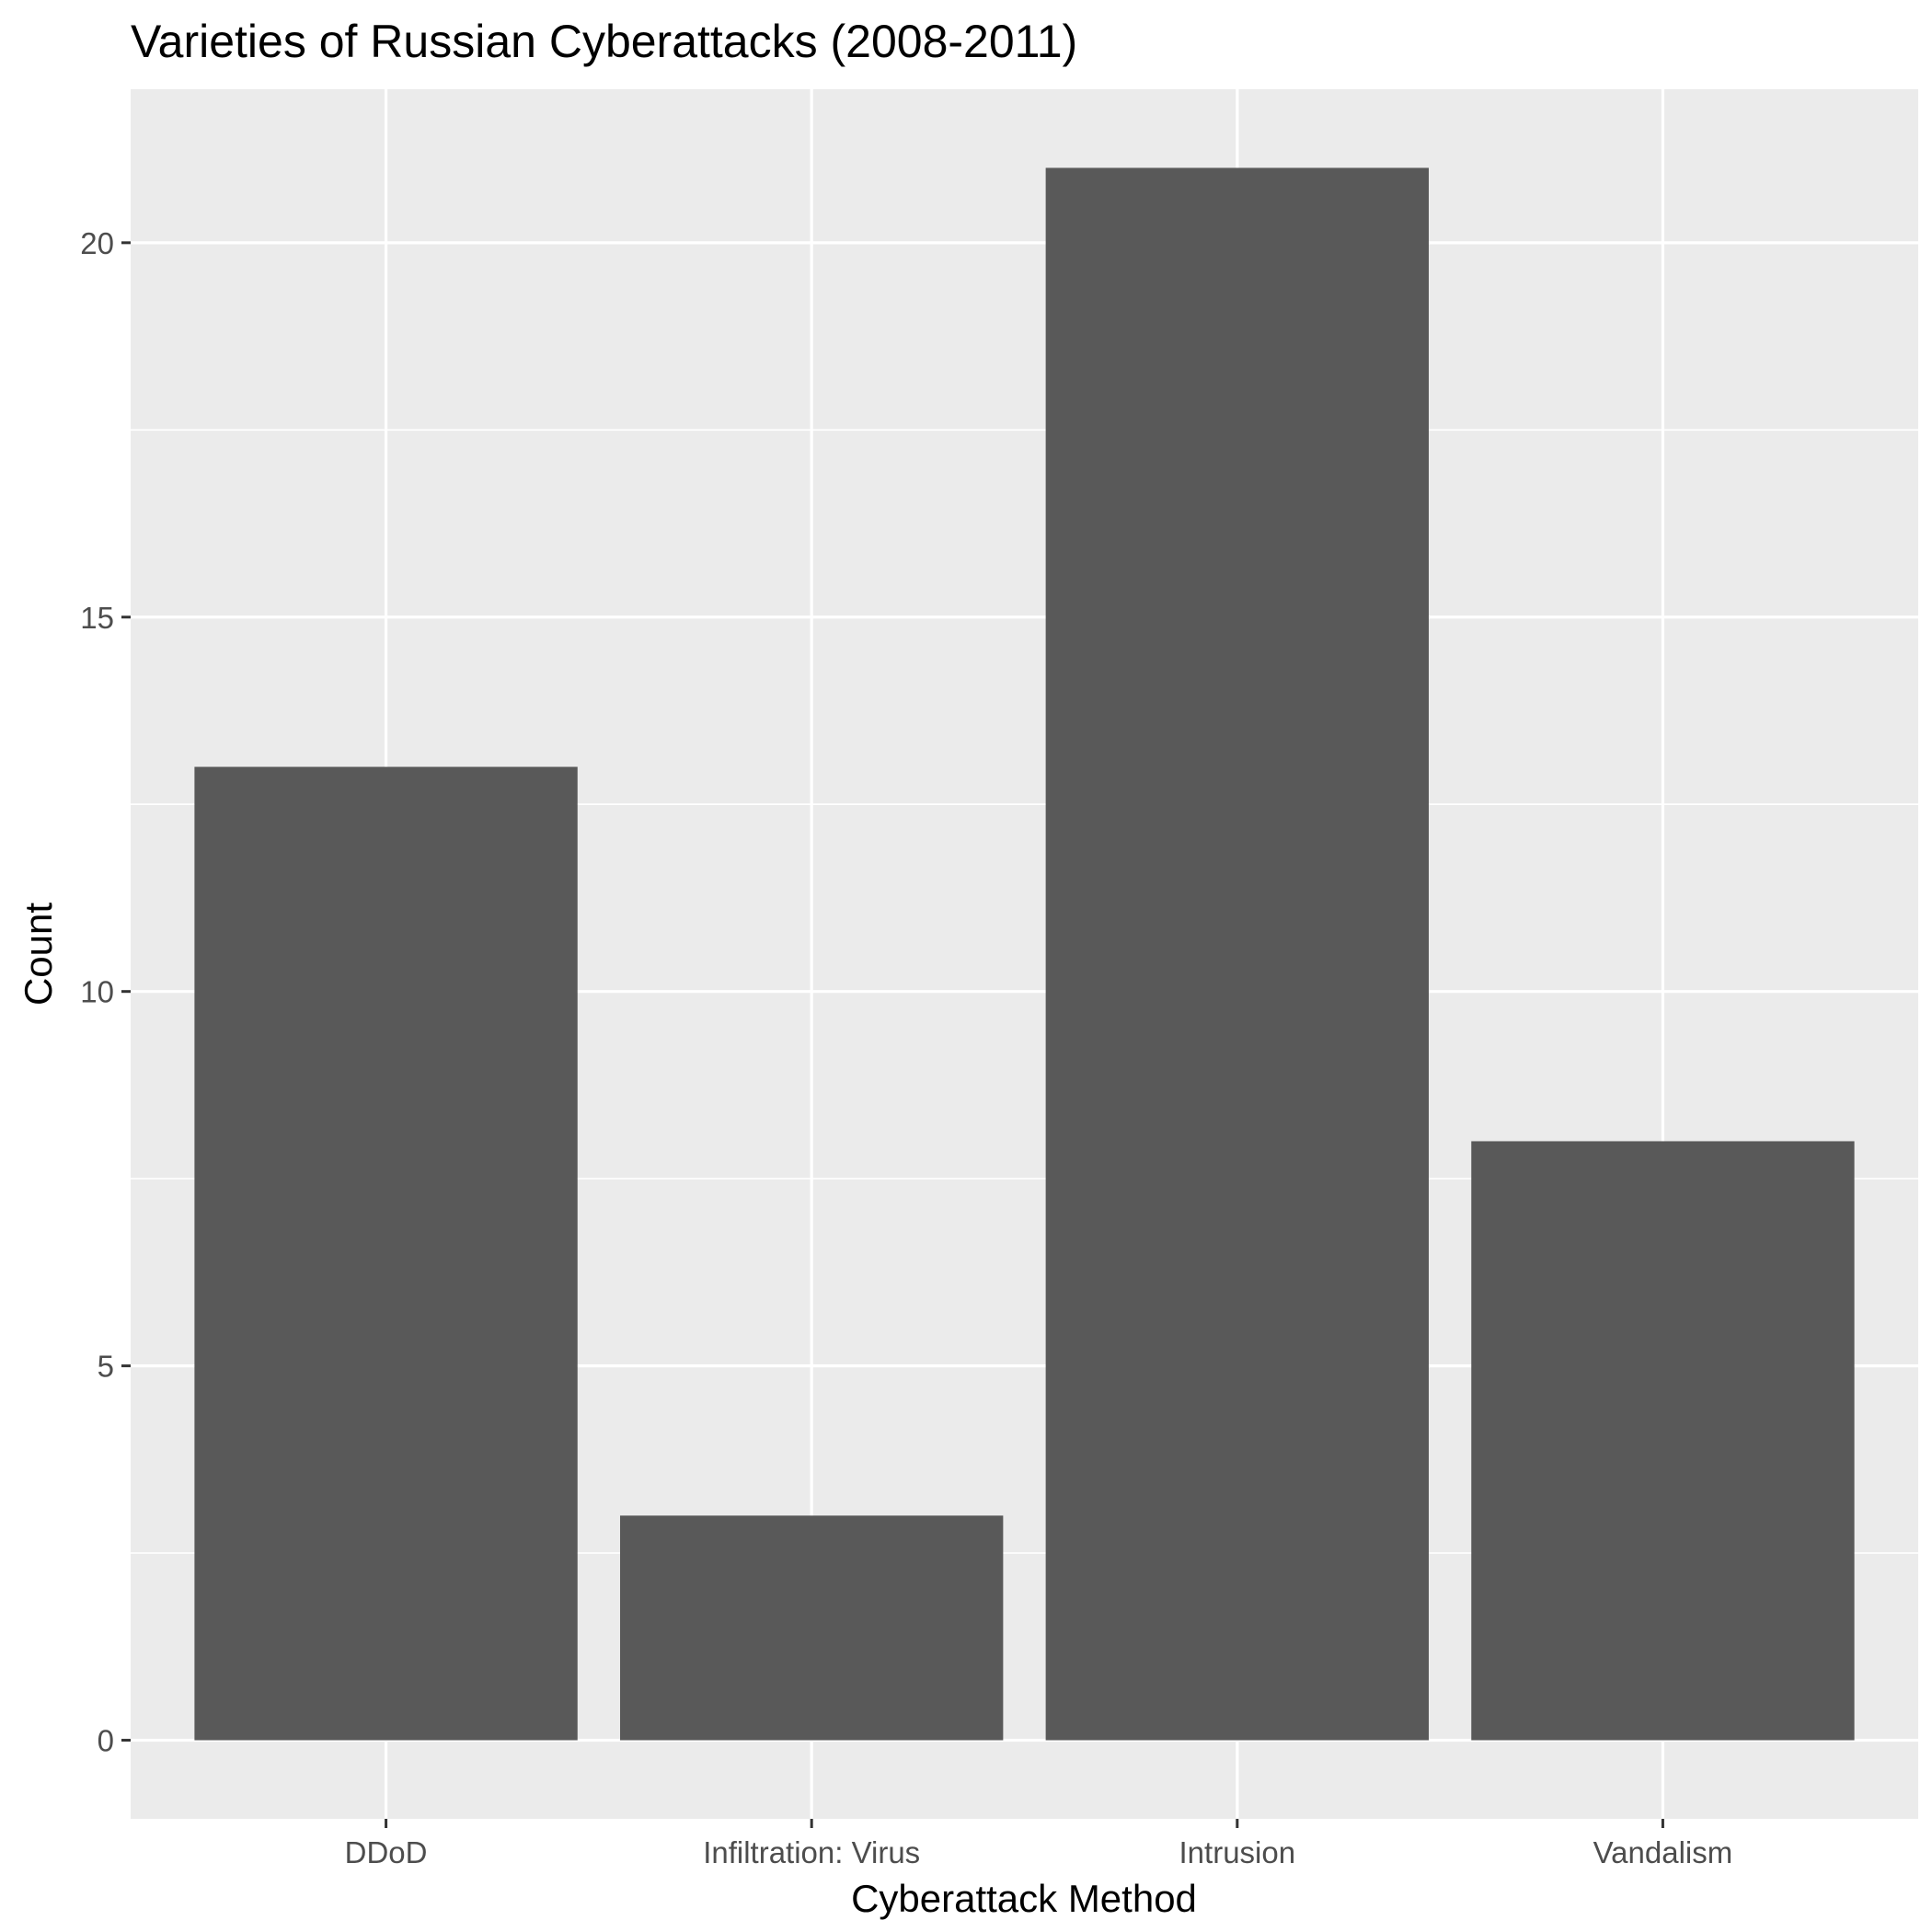  I want to click on x-axis-title: Cyberattack Method, so click(1024, 1898).